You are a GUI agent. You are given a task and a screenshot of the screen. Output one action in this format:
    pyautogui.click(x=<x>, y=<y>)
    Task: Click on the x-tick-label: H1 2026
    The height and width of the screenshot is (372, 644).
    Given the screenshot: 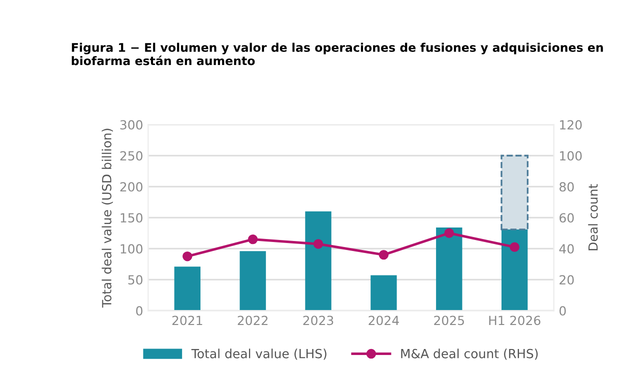 What is the action you would take?
    pyautogui.click(x=514, y=321)
    